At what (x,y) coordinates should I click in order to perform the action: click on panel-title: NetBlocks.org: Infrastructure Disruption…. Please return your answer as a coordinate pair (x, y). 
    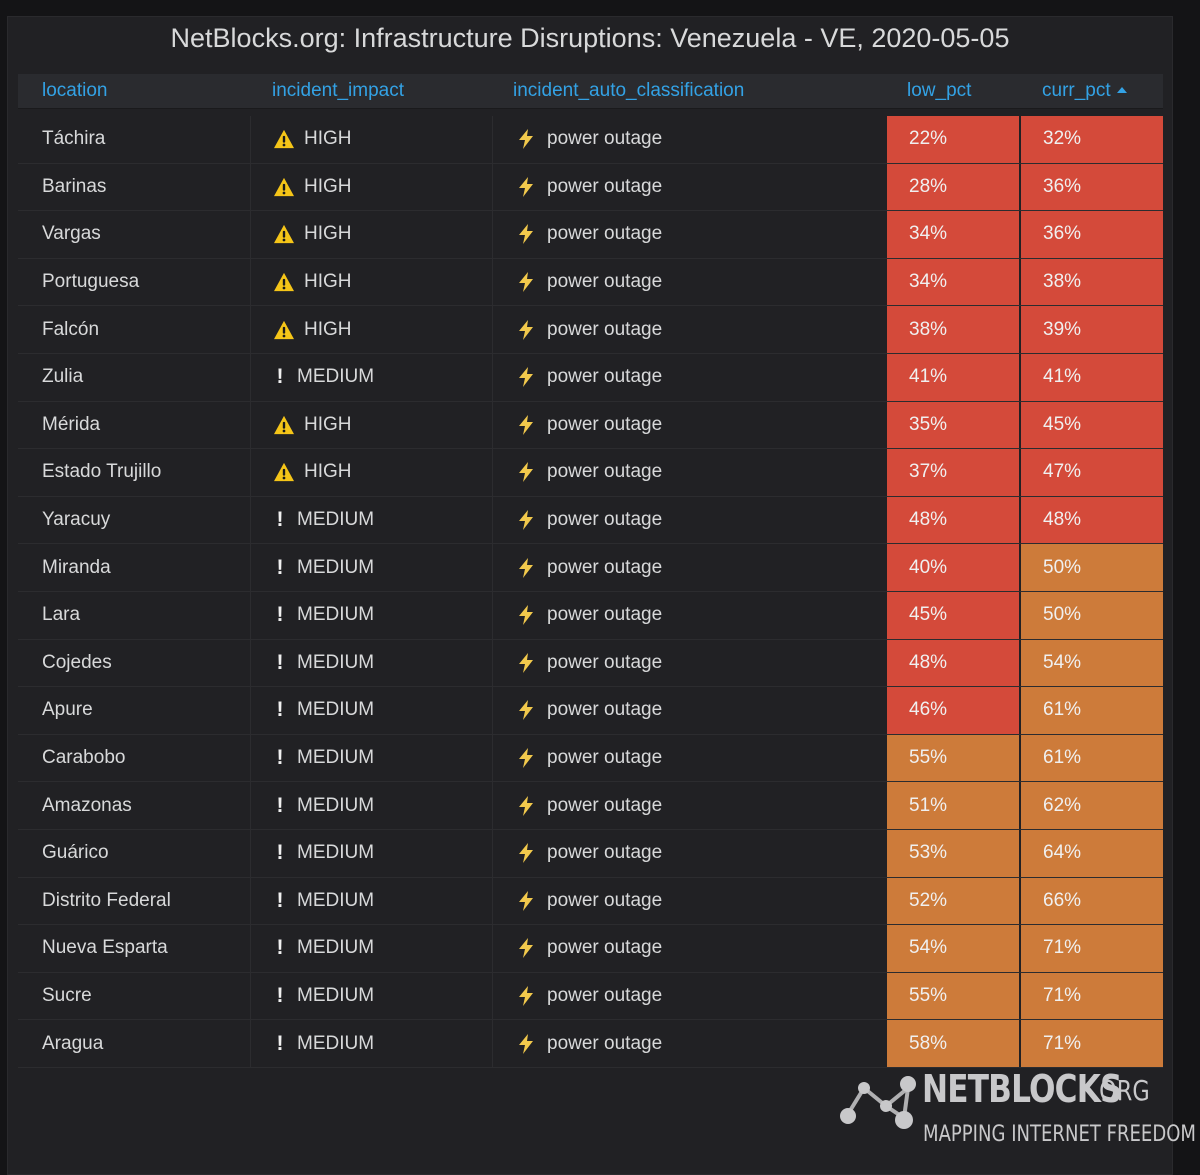
    Looking at the image, I should click on (590, 38).